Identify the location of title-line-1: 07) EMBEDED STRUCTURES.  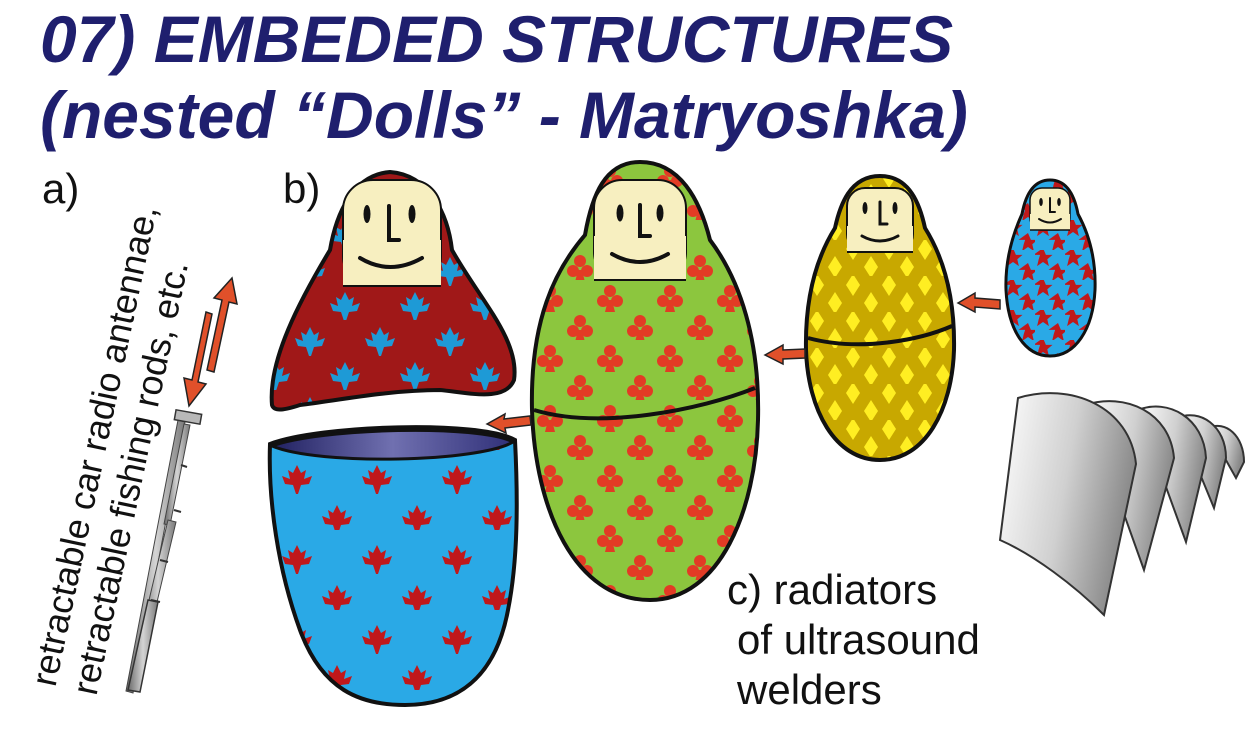
(497, 39).